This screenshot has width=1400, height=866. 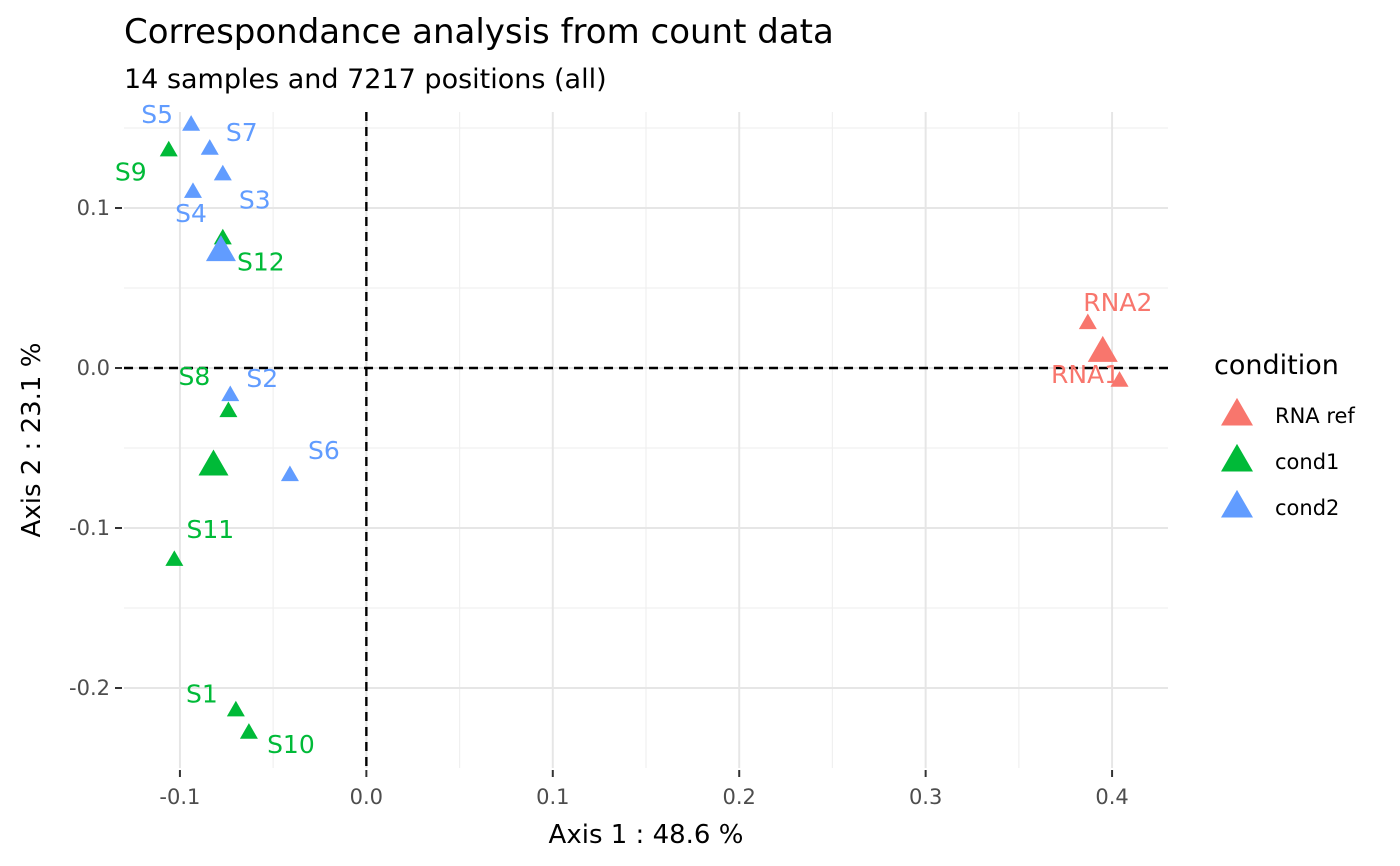 What do you see at coordinates (220, 248) in the screenshot?
I see `centroid-marker-cond2` at bounding box center [220, 248].